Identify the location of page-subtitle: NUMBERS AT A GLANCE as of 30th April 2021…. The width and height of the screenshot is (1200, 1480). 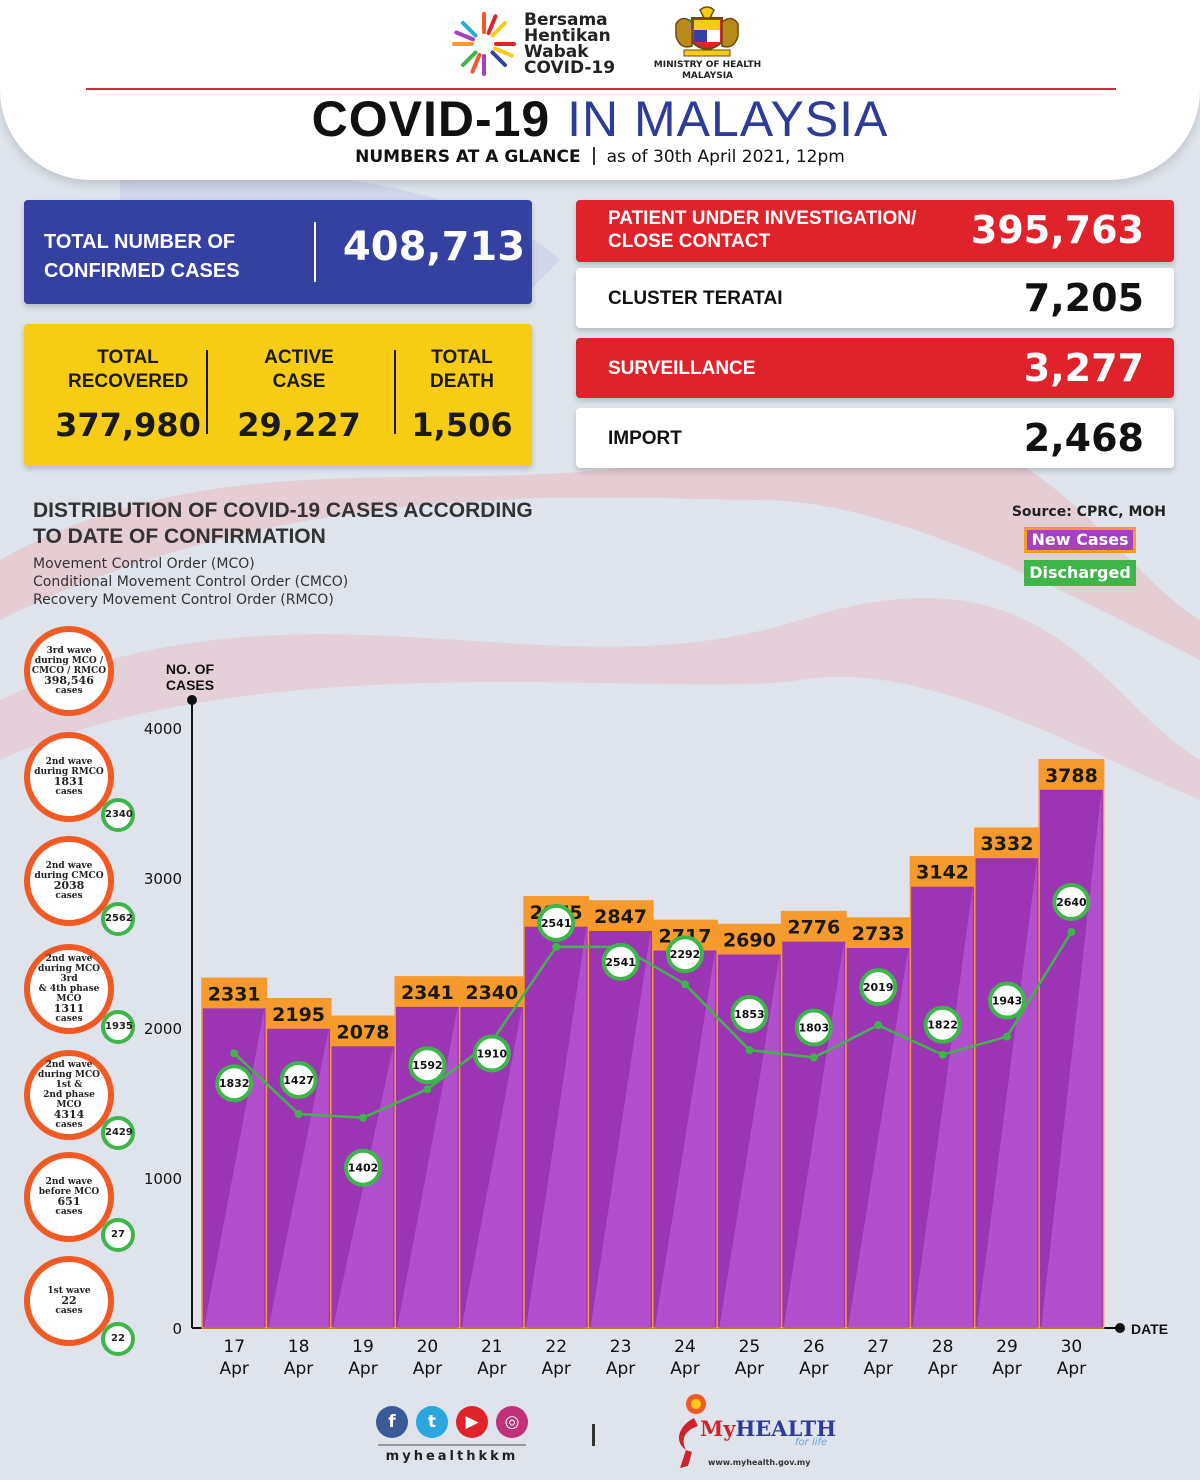
(600, 157).